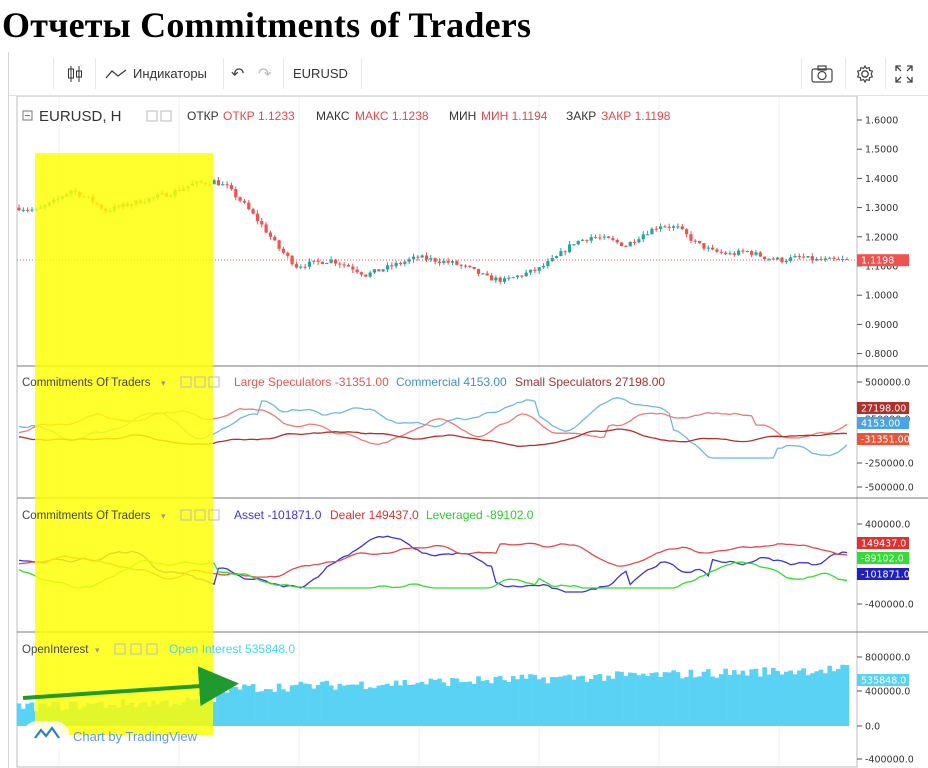  Describe the element at coordinates (55, 650) in the screenshot. I see `pane4-label: OpenInterest` at that location.